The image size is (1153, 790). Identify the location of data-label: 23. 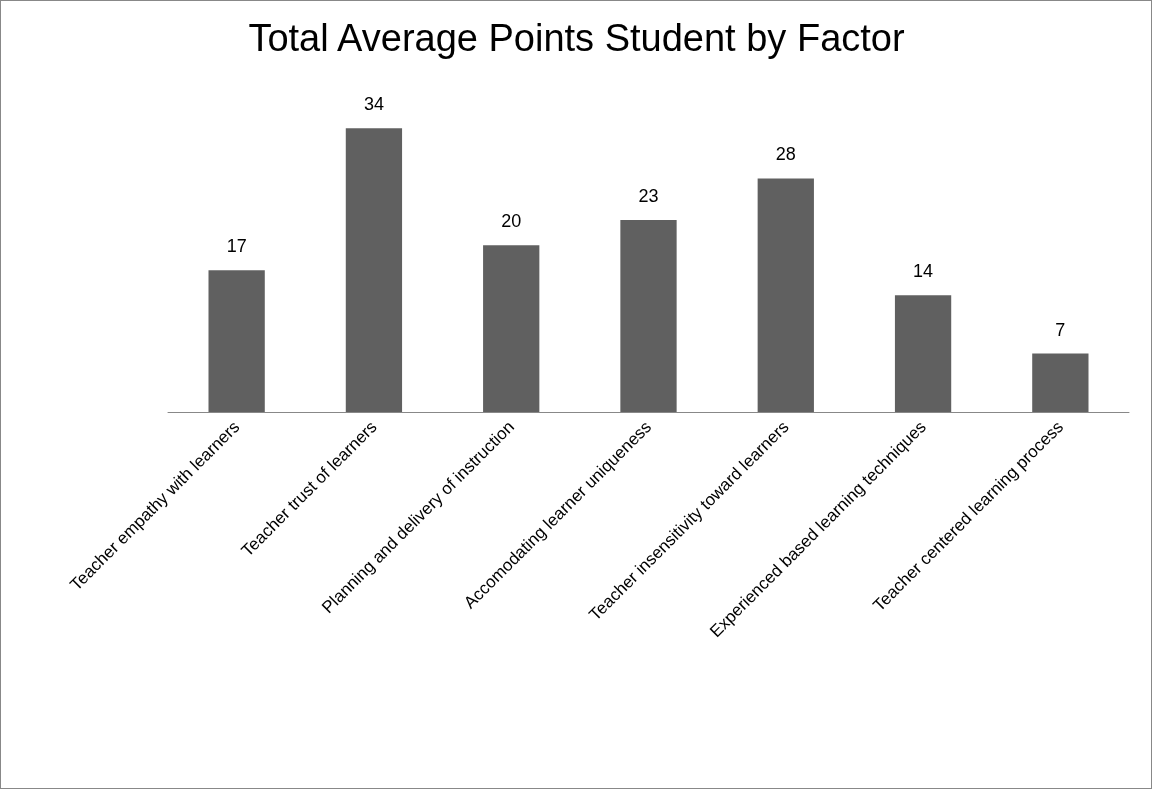
(648, 196).